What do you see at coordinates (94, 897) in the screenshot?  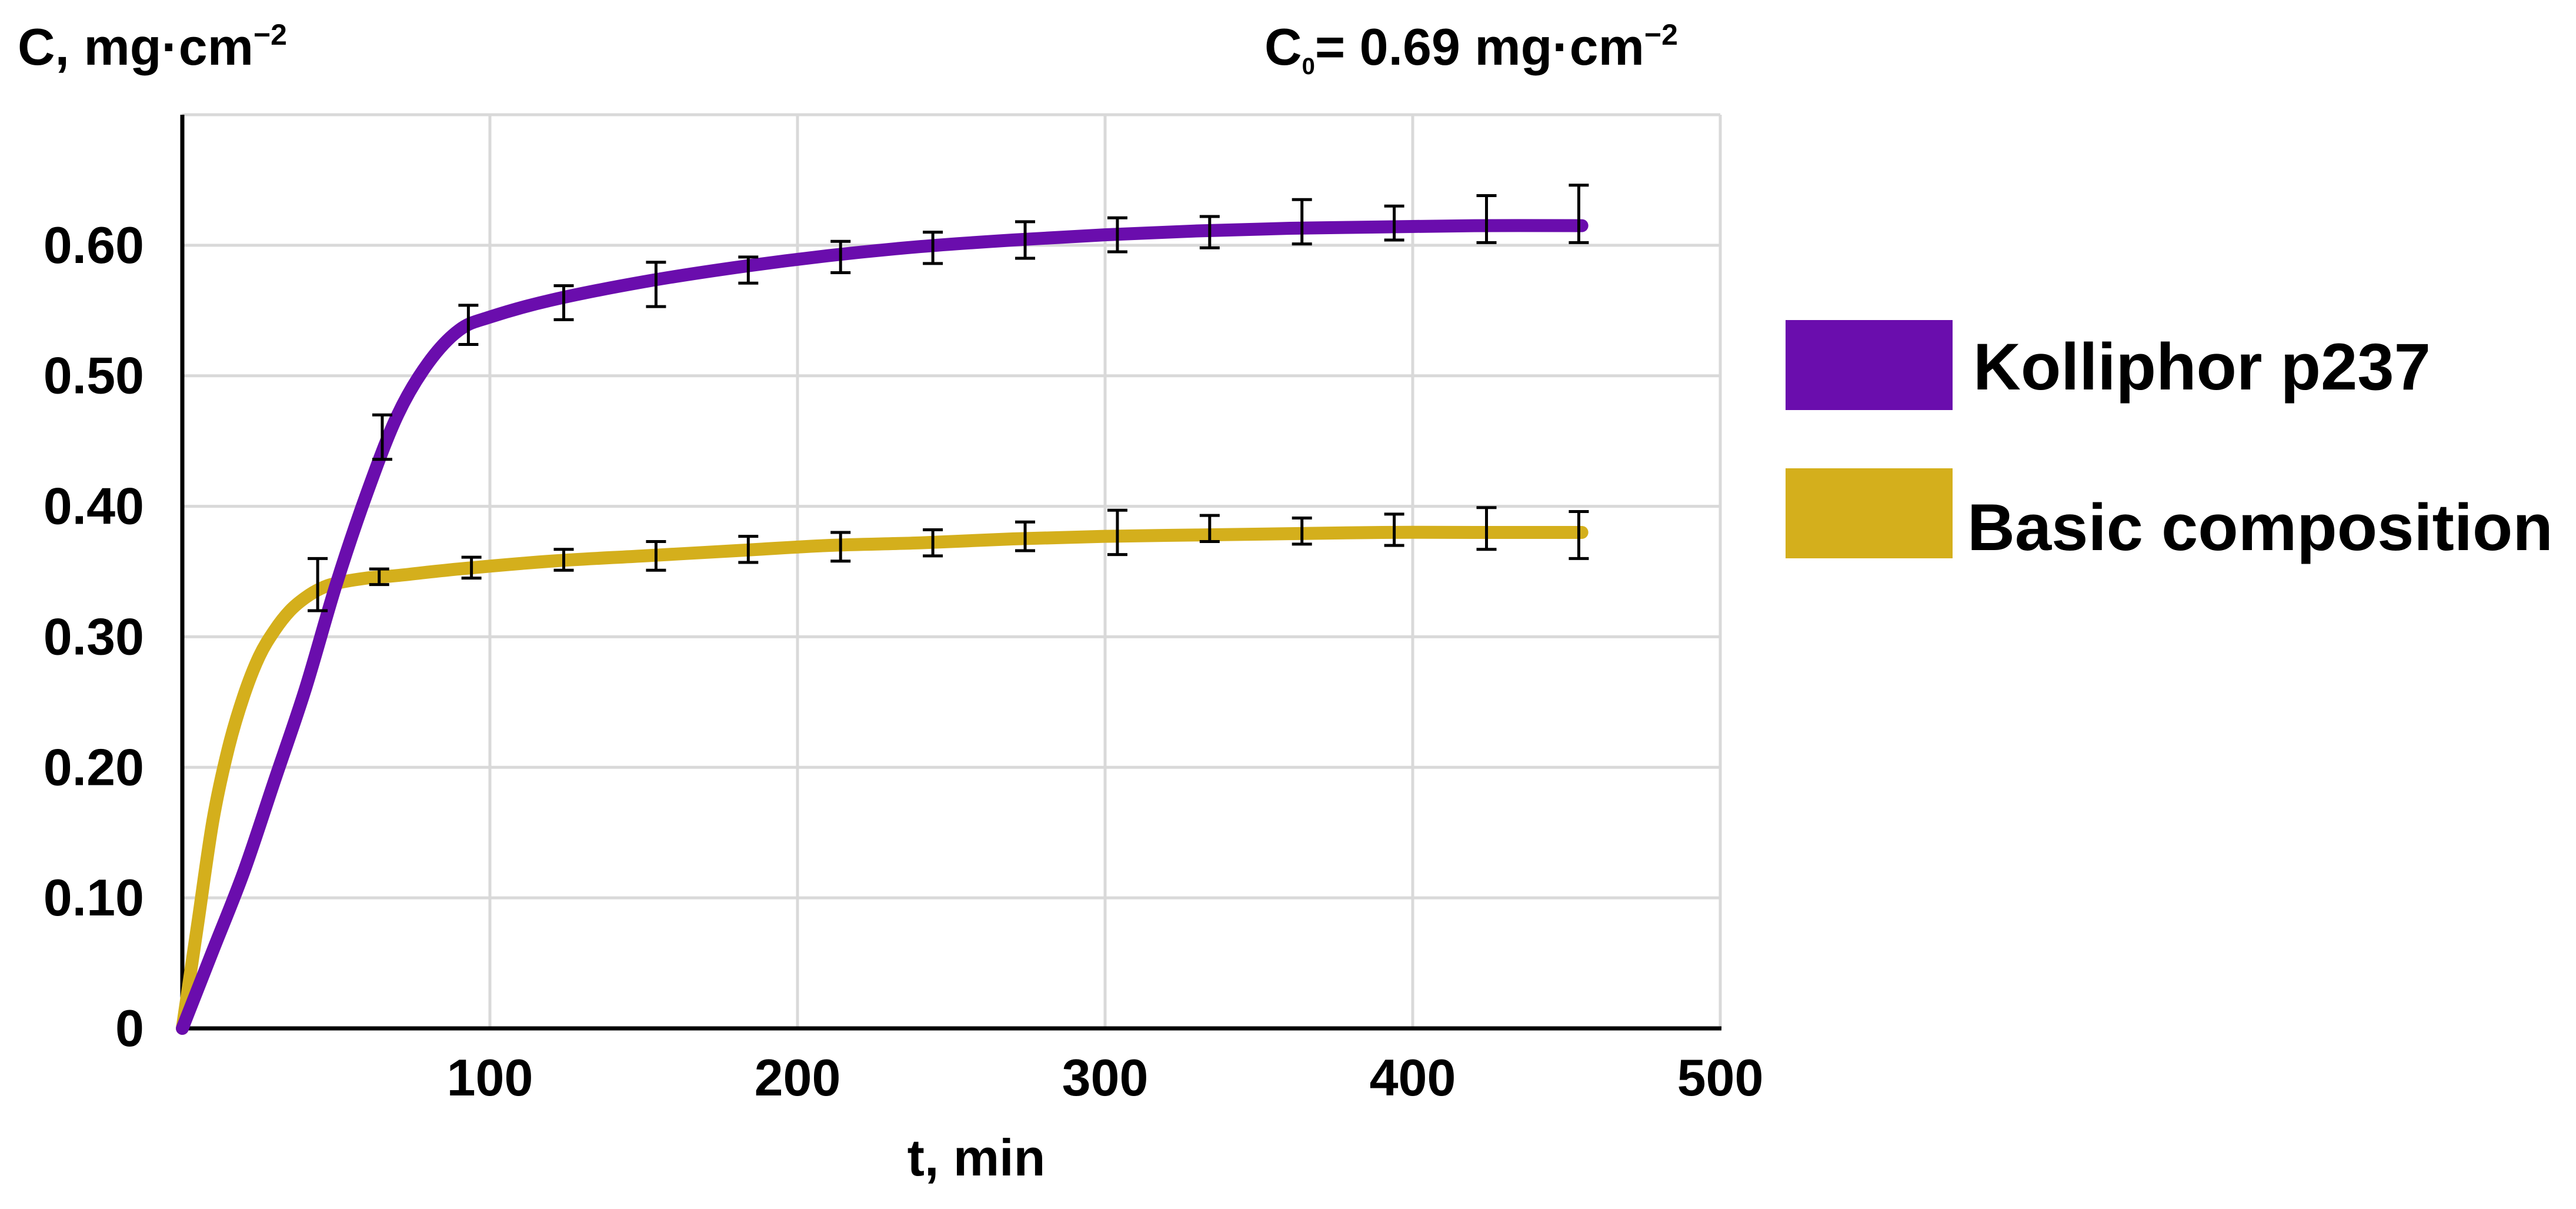 I see `y-tick-label: 0.10` at bounding box center [94, 897].